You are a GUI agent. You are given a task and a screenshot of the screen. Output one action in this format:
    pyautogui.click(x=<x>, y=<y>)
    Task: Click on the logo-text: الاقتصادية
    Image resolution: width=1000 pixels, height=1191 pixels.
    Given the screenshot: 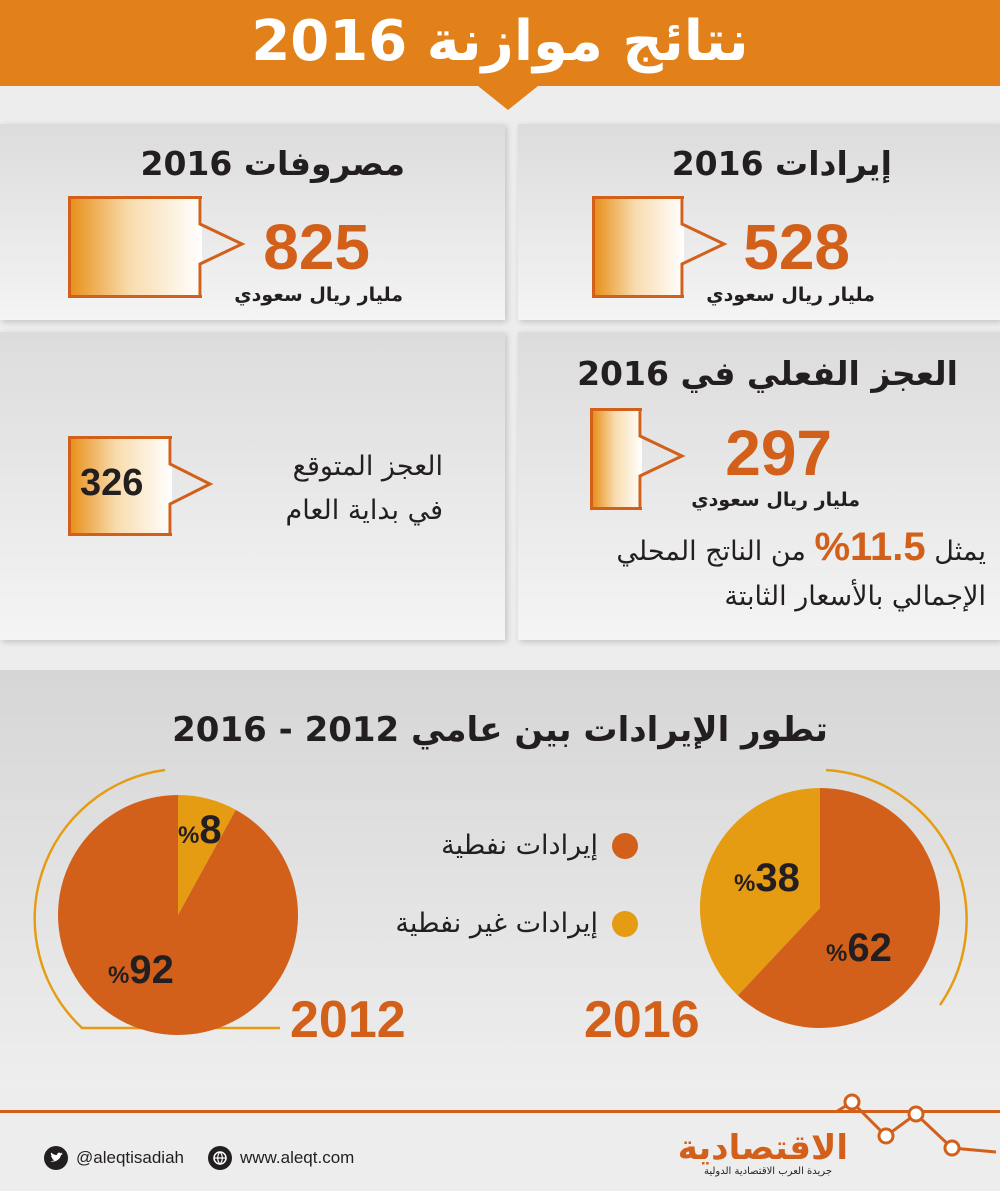 What is the action you would take?
    pyautogui.click(x=762, y=1148)
    